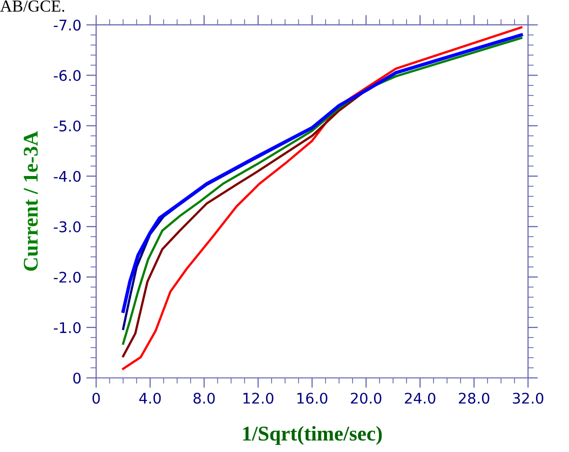 The image size is (569, 452). What do you see at coordinates (150, 398) in the screenshot?
I see `x-tick-label: 4.0` at bounding box center [150, 398].